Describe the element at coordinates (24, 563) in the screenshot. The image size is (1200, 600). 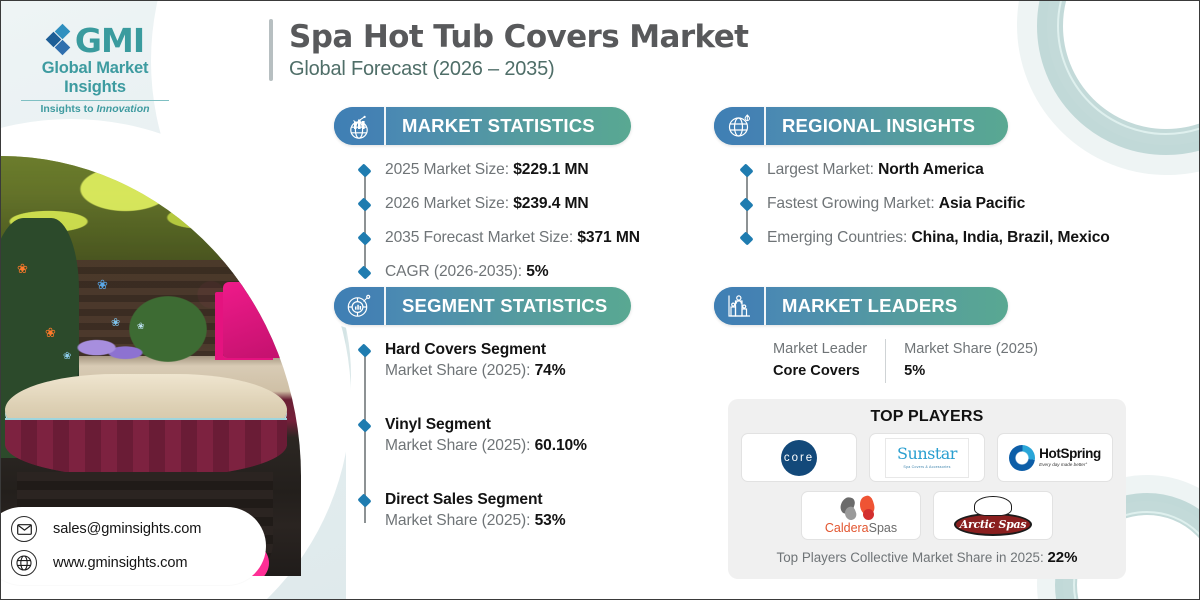
I see `globe-icon` at that location.